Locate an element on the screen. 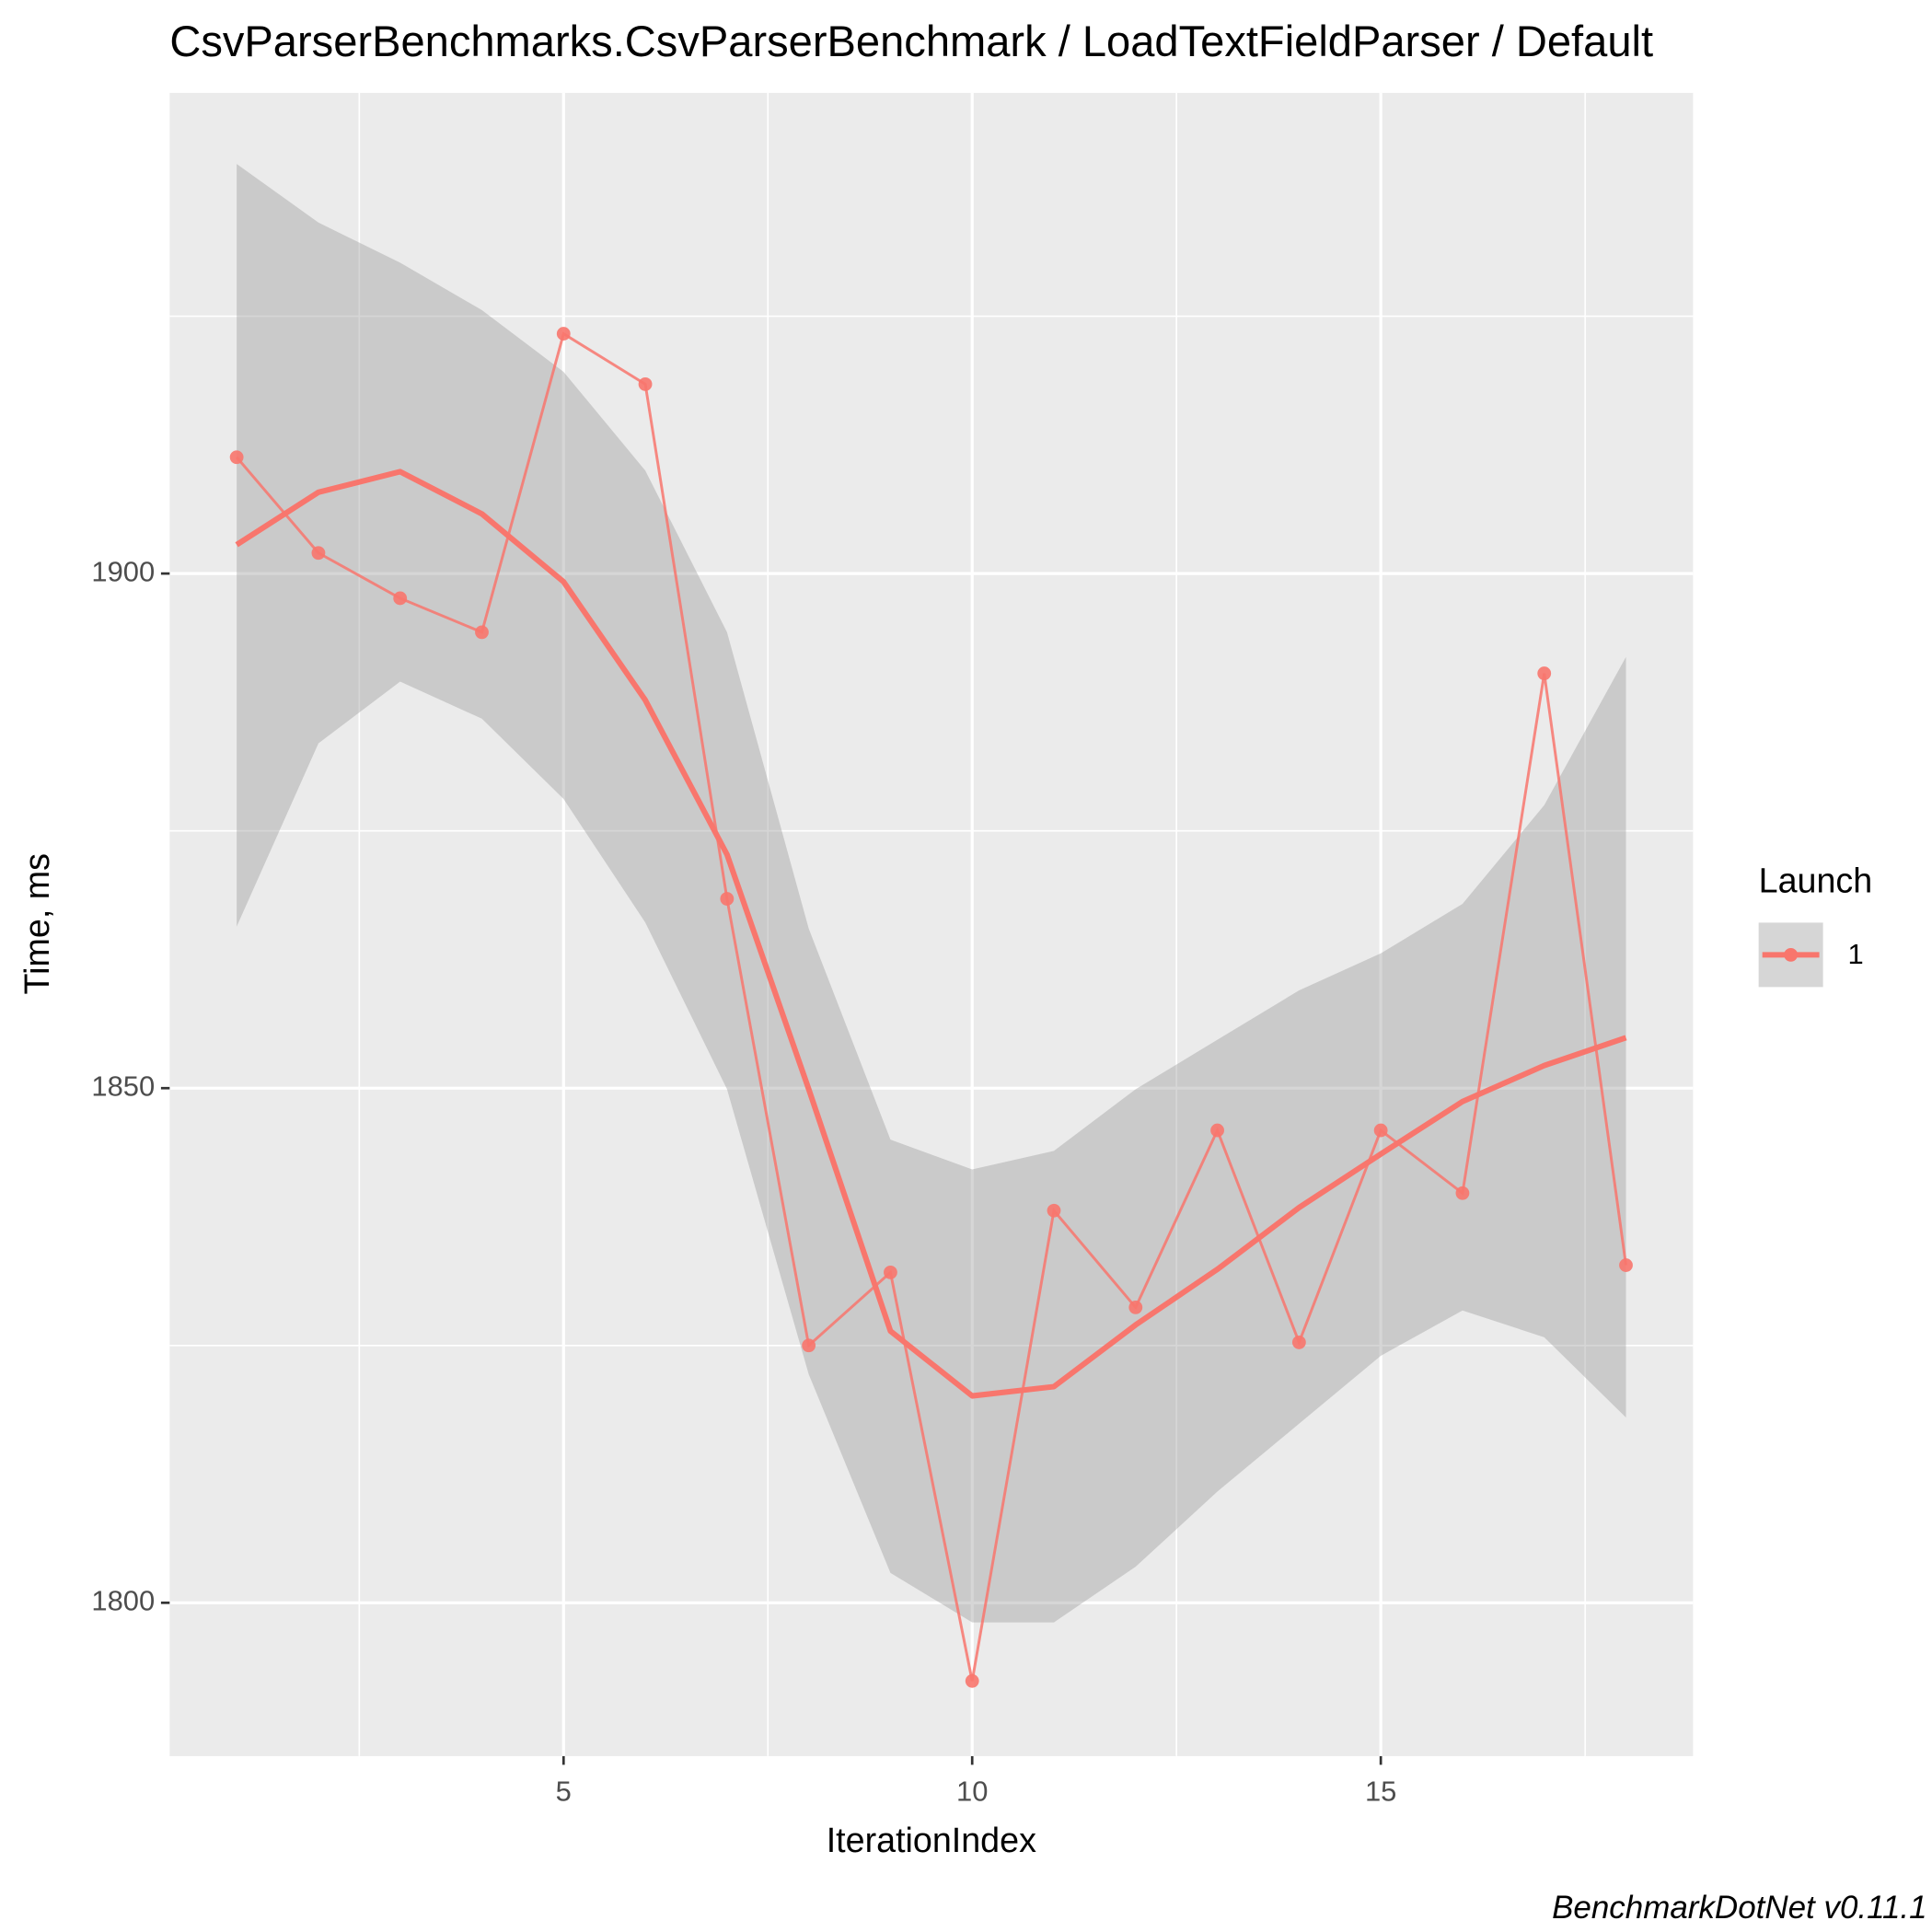 This screenshot has height=1932, width=1932. x-tick-label: 15 is located at coordinates (1380, 1791).